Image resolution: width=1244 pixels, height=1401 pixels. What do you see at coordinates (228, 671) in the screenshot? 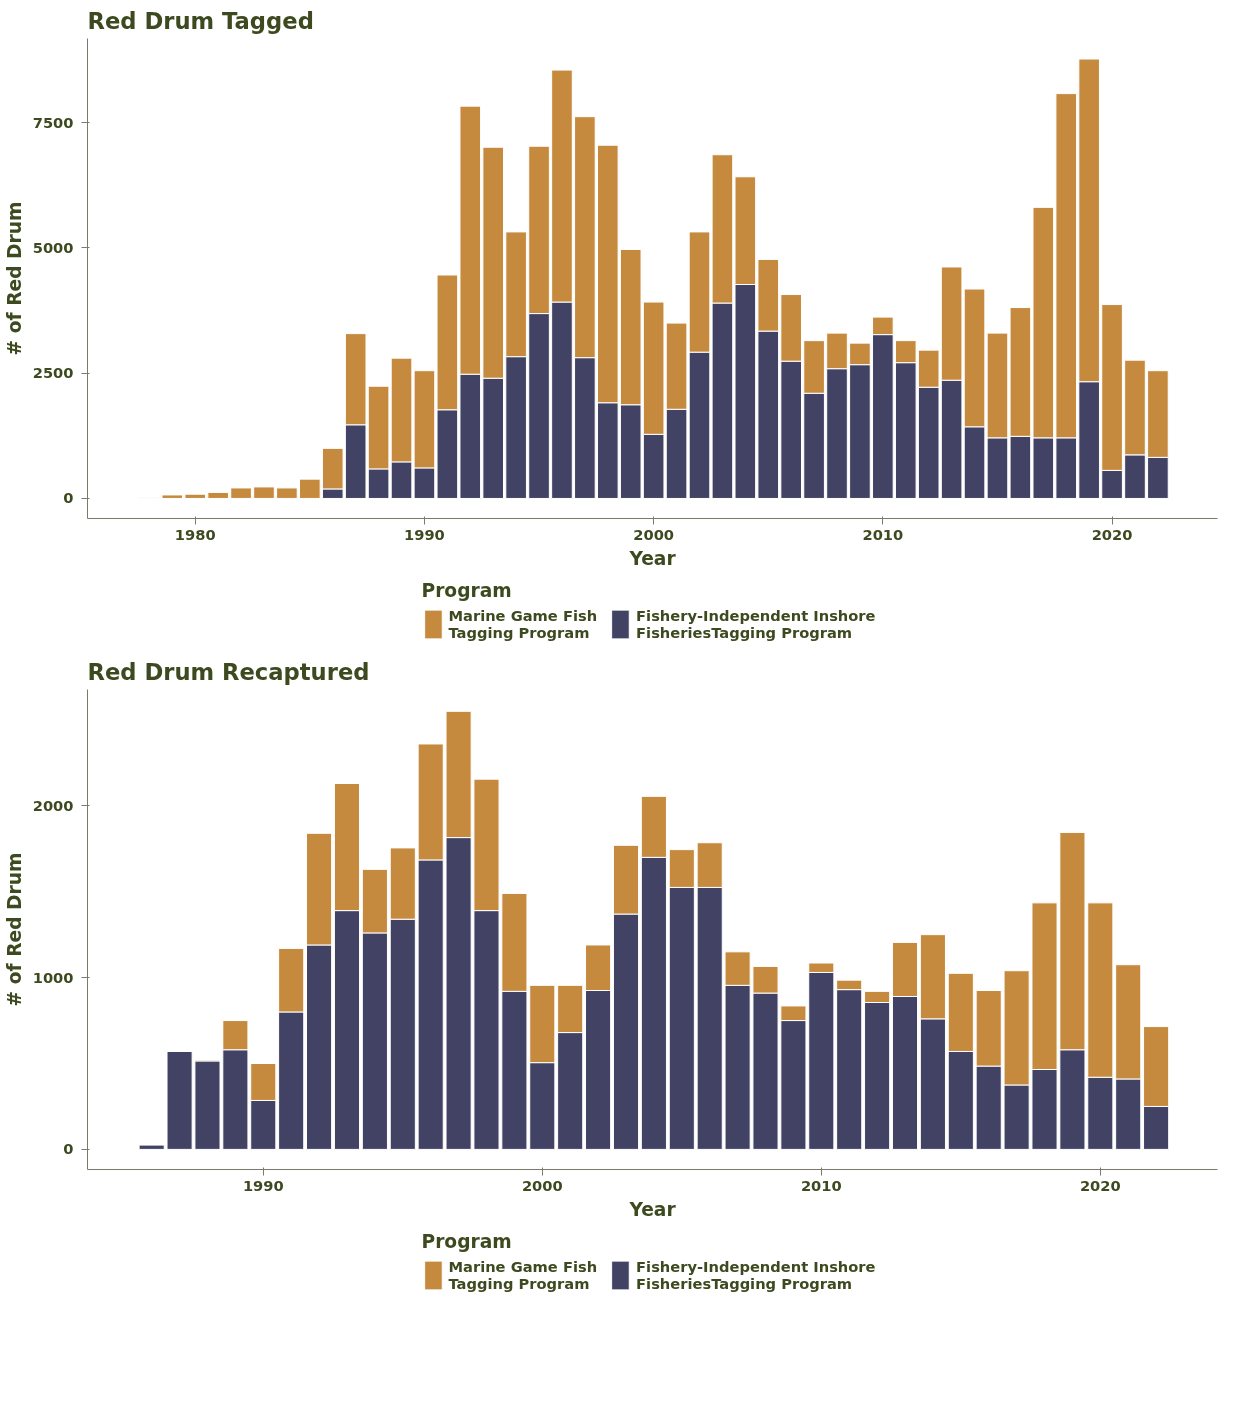
I see `chart-title: Red Drum Recaptured` at bounding box center [228, 671].